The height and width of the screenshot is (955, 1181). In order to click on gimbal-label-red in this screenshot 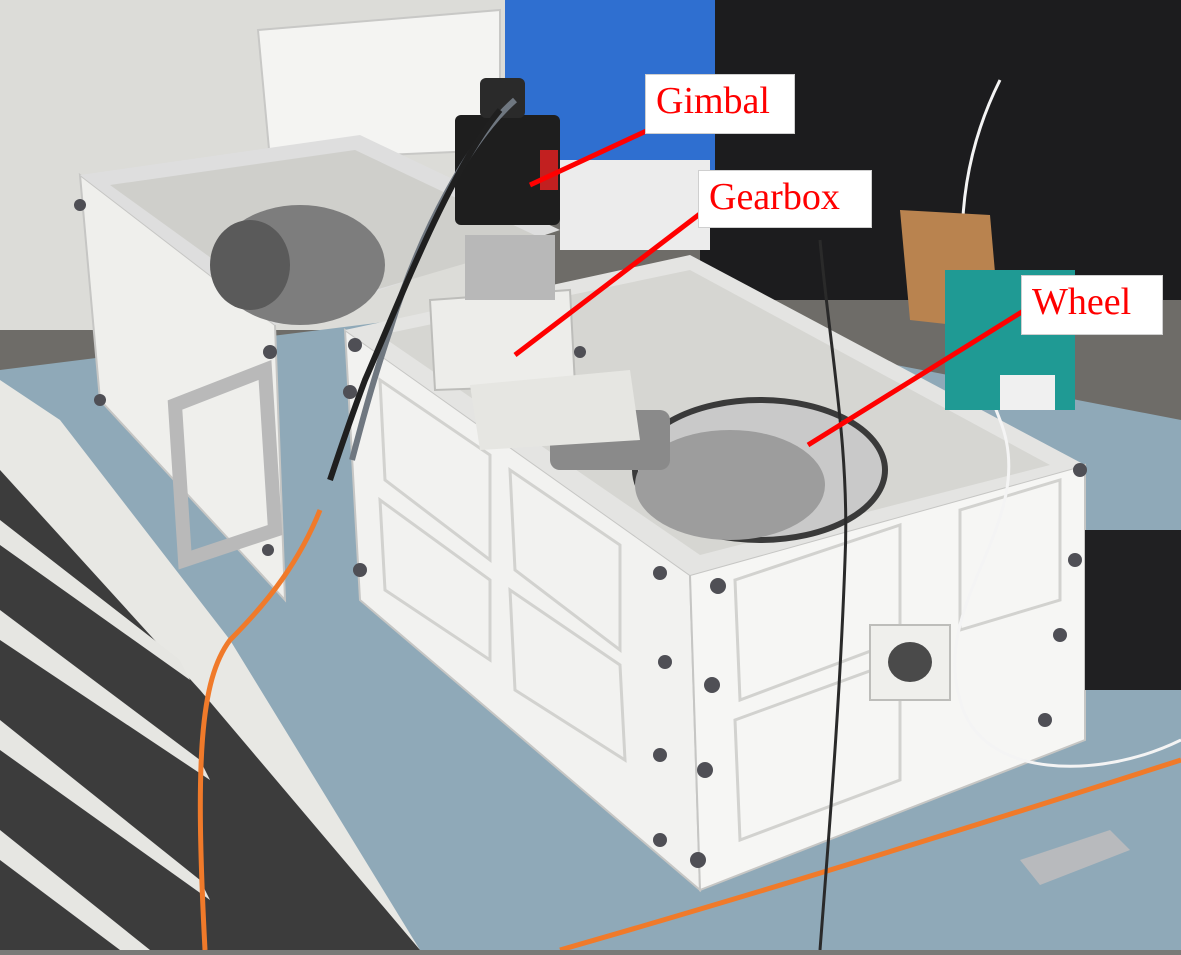, I will do `click(549, 170)`.